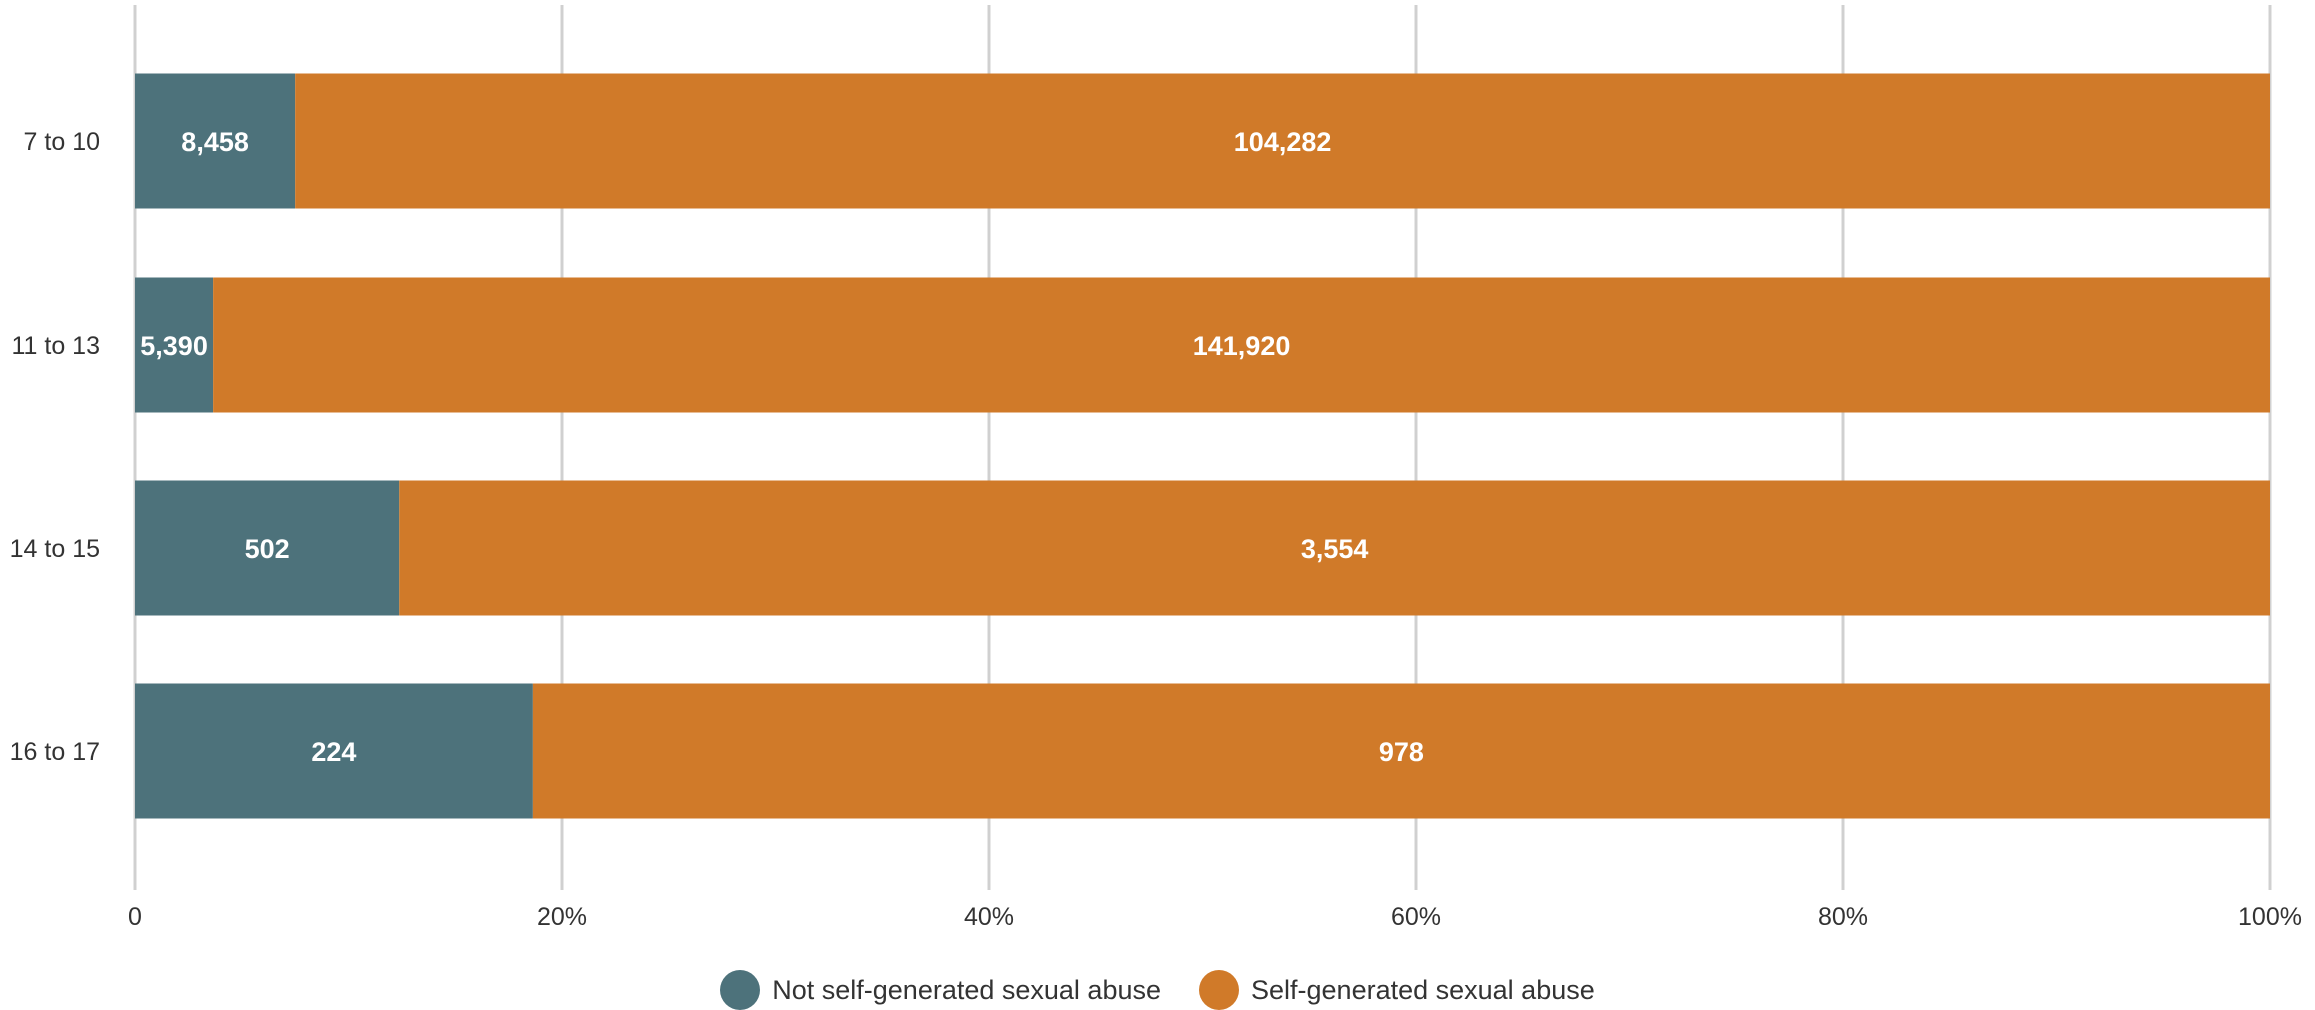 This screenshot has width=2315, height=1010. What do you see at coordinates (55, 549) in the screenshot?
I see `category-label: 14 to 15` at bounding box center [55, 549].